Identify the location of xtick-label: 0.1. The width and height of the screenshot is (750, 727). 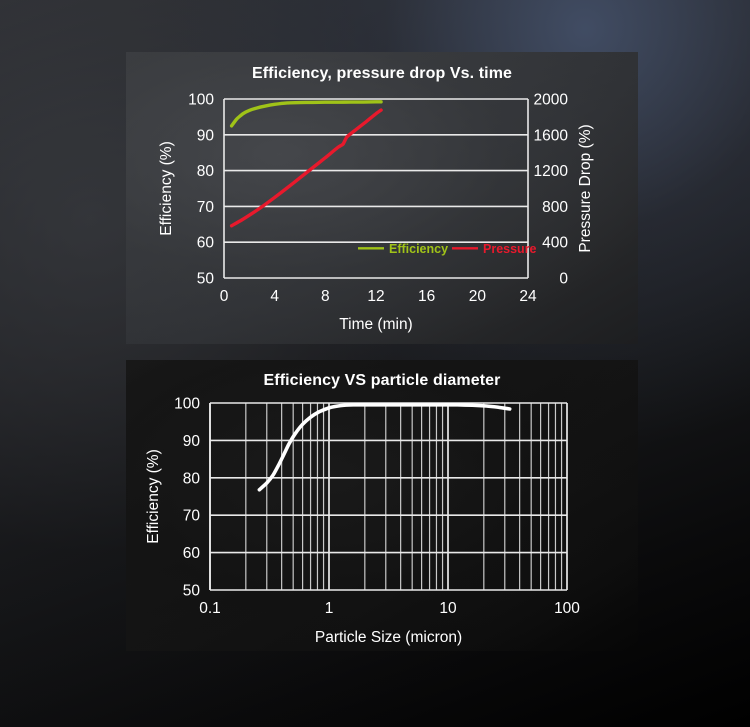
(210, 608).